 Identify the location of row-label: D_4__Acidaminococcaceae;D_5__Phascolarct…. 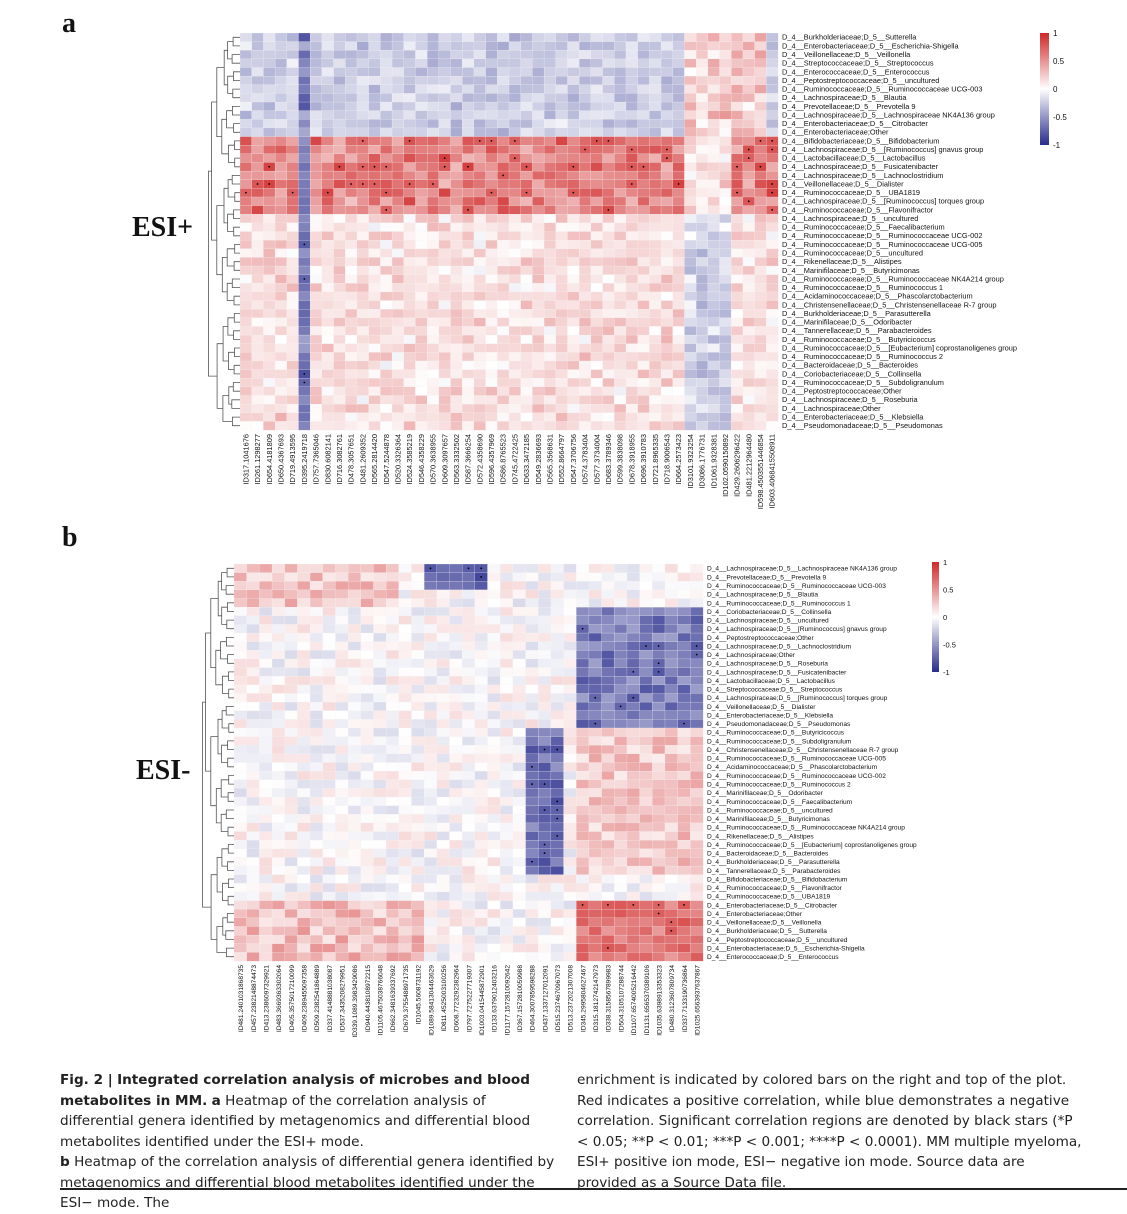
(792, 767).